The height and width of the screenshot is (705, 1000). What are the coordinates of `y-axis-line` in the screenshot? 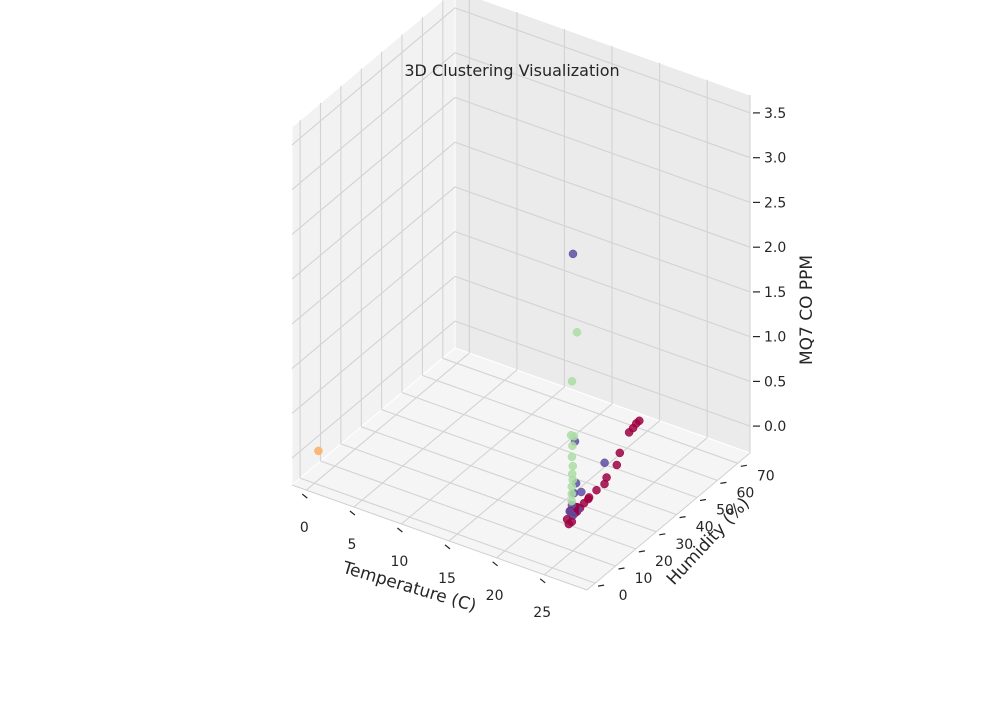 It's located at (668, 521).